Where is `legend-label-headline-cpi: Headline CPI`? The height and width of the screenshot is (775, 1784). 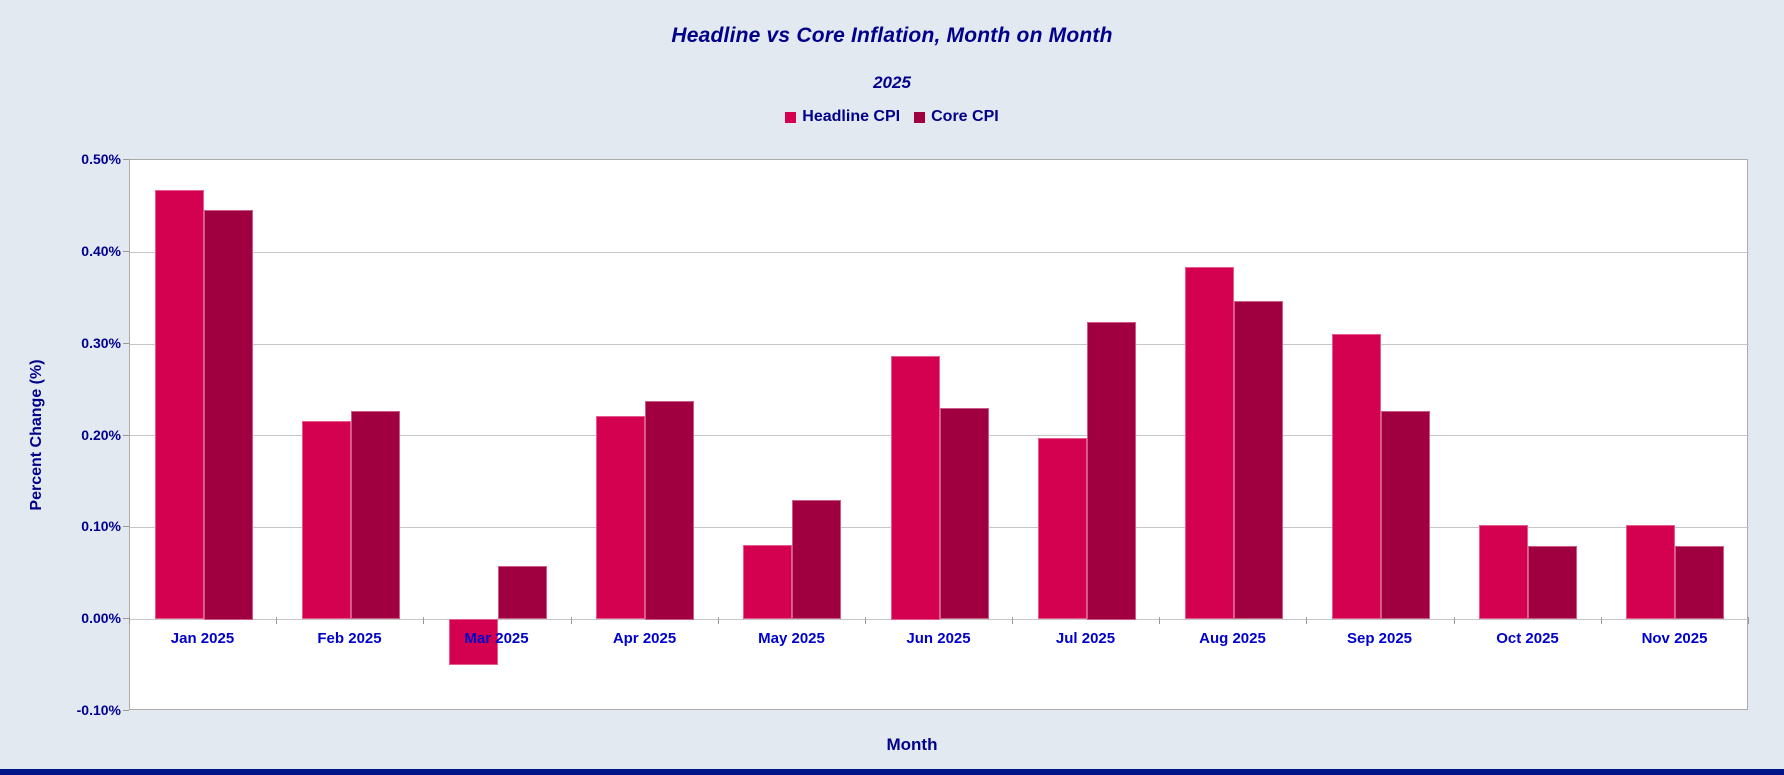
legend-label-headline-cpi: Headline CPI is located at coordinates (851, 116).